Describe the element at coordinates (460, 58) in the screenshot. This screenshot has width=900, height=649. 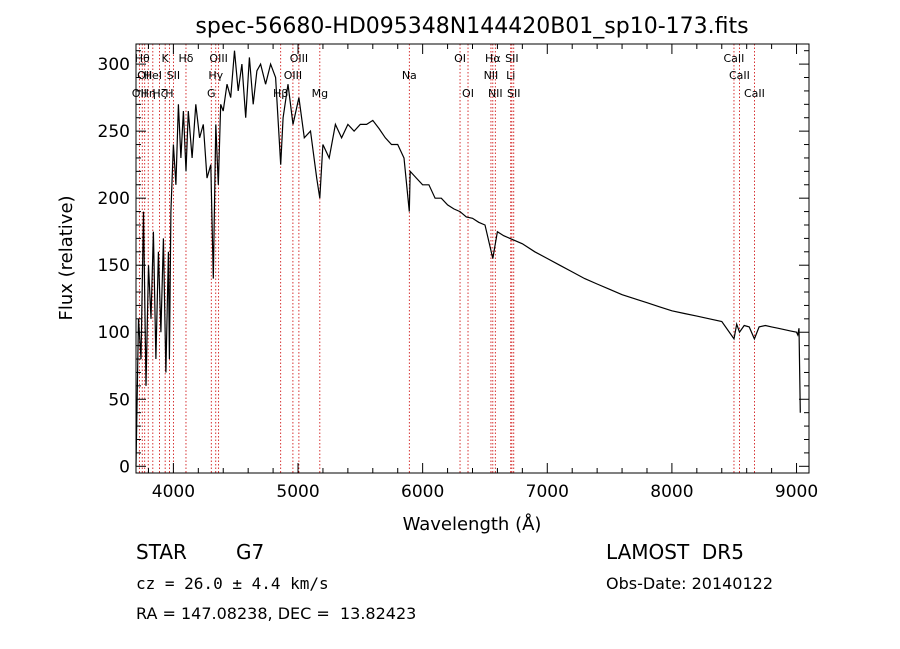
I see `line-label-18: OI` at that location.